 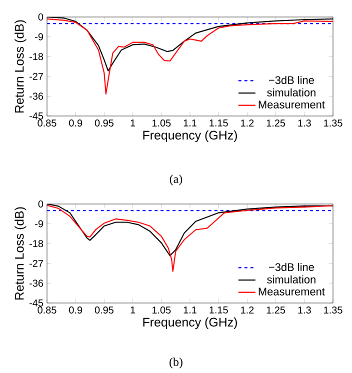 What do you see at coordinates (176, 180) in the screenshot?
I see `text: (a)` at bounding box center [176, 180].